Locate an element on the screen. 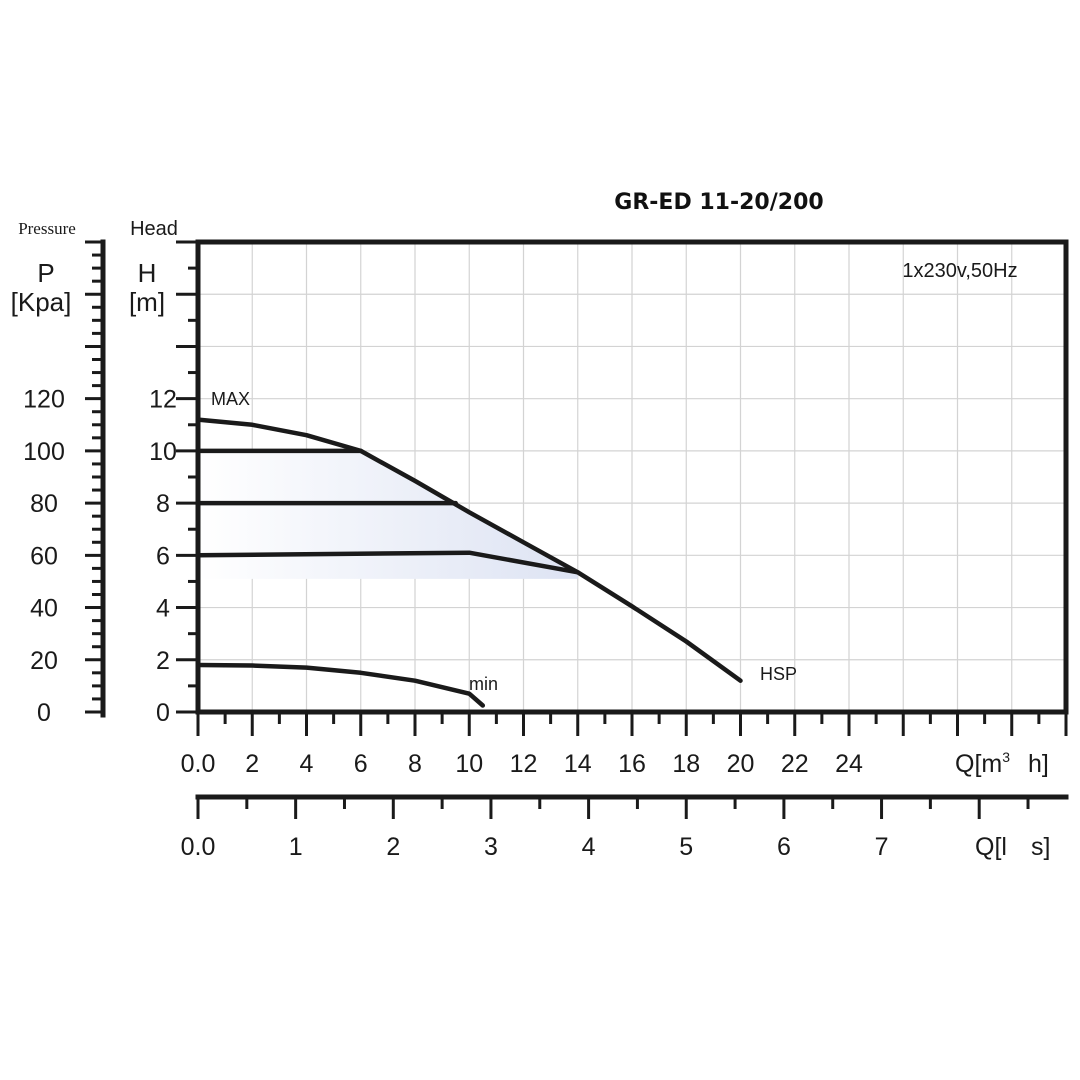 Image resolution: width=1080 pixels, height=1080 pixels. pressure-tick-label: 120 is located at coordinates (44, 400).